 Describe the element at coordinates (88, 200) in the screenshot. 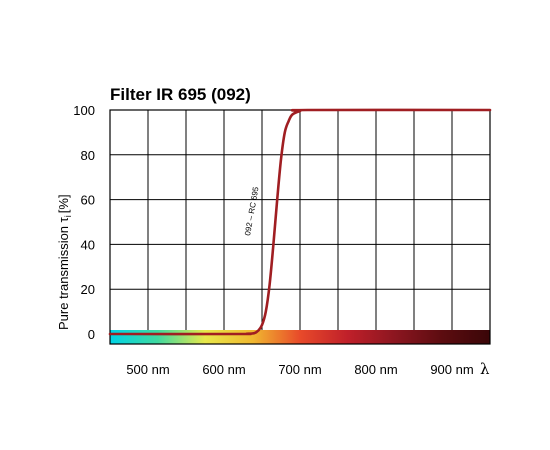

I see `y-tick-label: 60` at that location.